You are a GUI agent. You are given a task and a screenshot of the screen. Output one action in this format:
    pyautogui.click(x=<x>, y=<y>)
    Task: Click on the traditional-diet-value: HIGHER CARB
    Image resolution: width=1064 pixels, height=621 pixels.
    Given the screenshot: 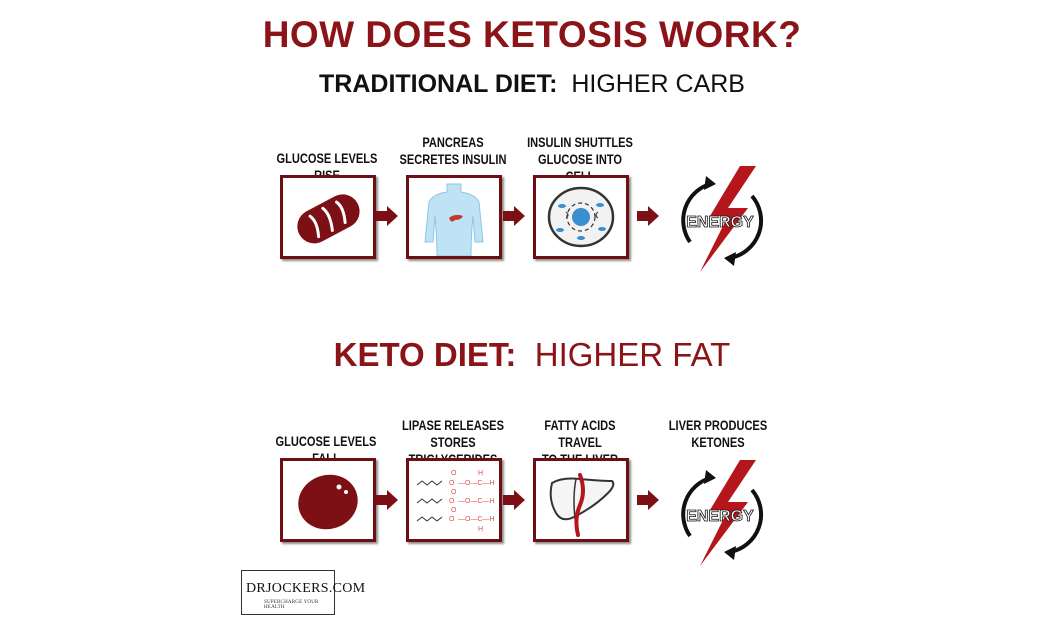 What is the action you would take?
    pyautogui.click(x=658, y=84)
    